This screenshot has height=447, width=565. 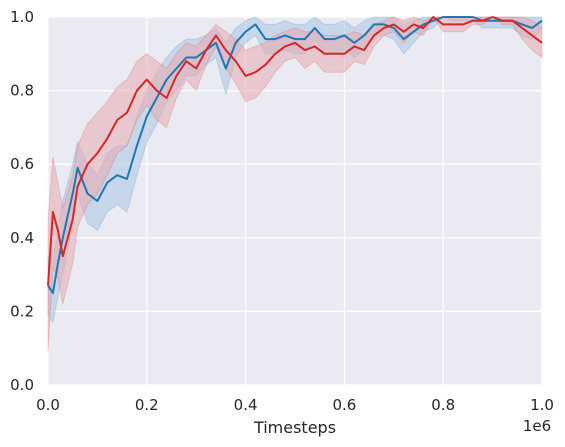 What do you see at coordinates (344, 405) in the screenshot?
I see `x-tick-label: 0.6` at bounding box center [344, 405].